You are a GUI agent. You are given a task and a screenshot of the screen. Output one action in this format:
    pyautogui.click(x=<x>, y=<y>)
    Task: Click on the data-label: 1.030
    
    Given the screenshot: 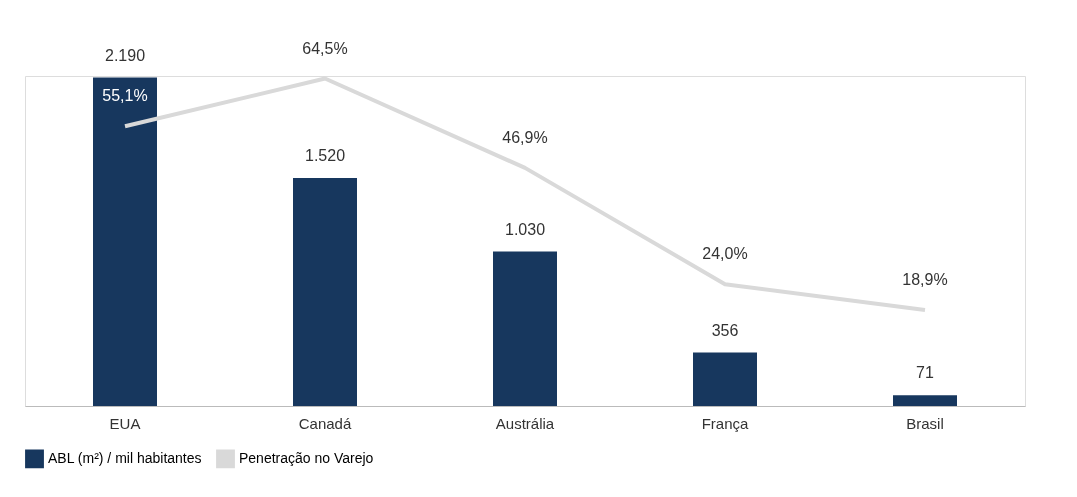 What is the action you would take?
    pyautogui.click(x=525, y=229)
    